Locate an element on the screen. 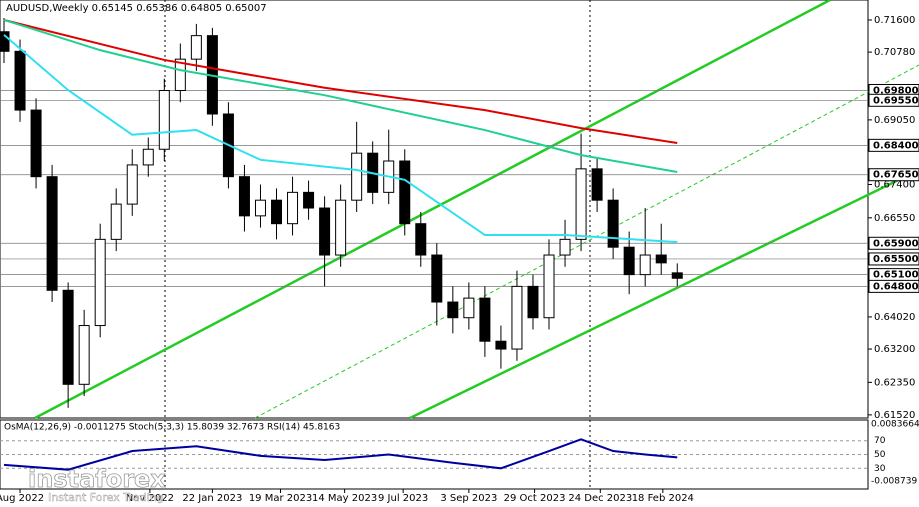  x-tick-label: Nov 2022 is located at coordinates (150, 498).